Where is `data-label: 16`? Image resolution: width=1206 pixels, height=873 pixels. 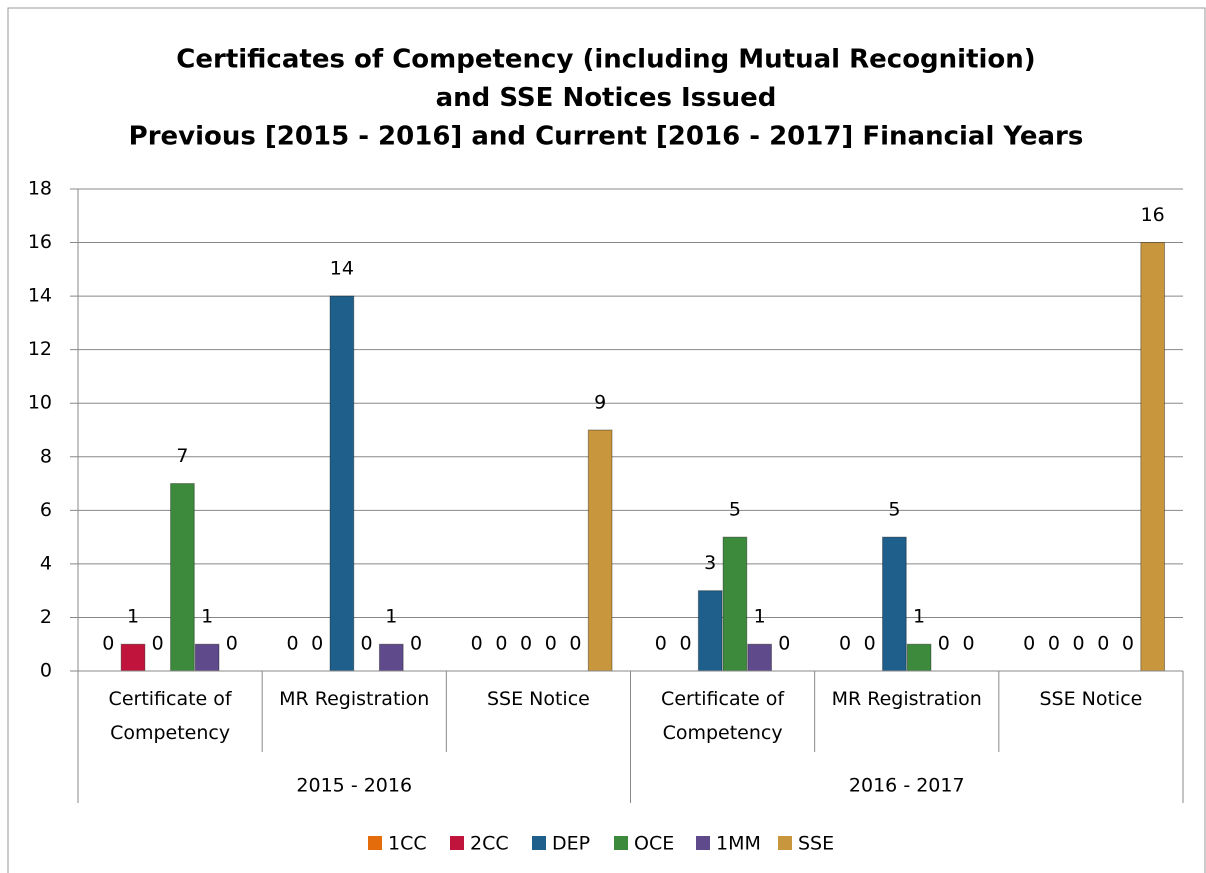
data-label: 16 is located at coordinates (1153, 215).